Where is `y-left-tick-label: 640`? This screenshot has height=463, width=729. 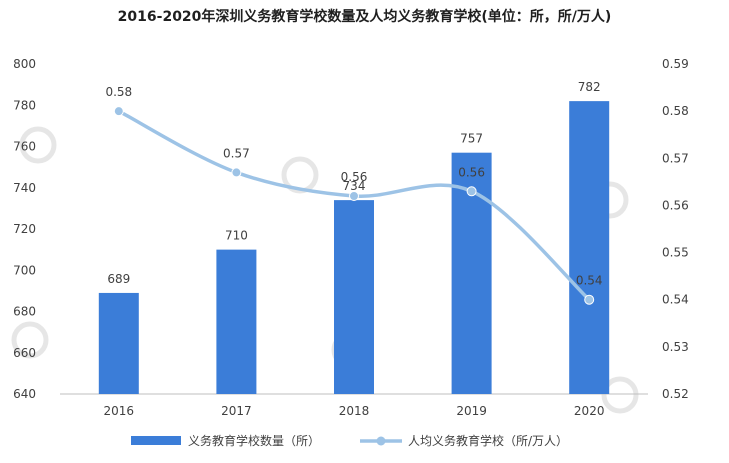 y-left-tick-label: 640 is located at coordinates (24, 394).